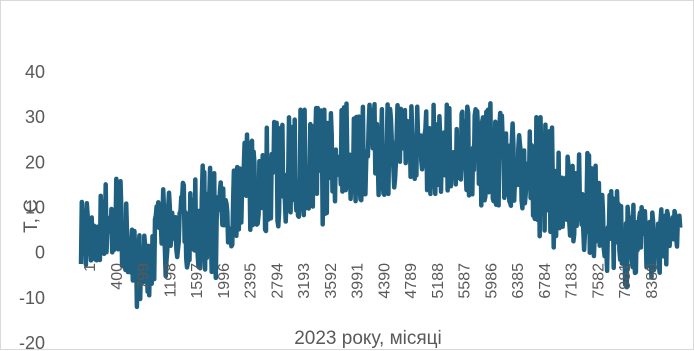 The height and width of the screenshot is (351, 694). Describe the element at coordinates (224, 281) in the screenshot. I see `x-tick-label: 1996` at that location.